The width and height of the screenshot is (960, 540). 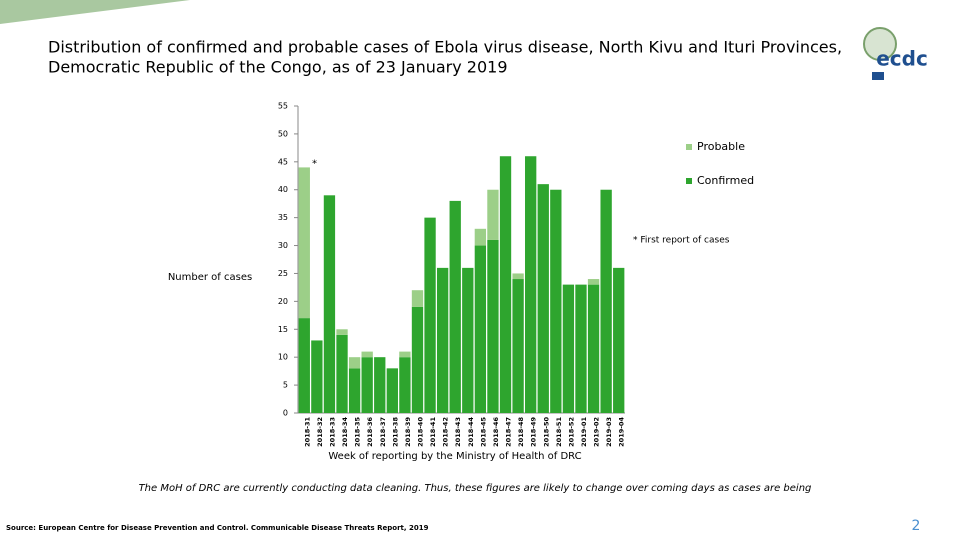 What do you see at coordinates (283, 245) in the screenshot?
I see `y-tick-label: 30` at bounding box center [283, 245].